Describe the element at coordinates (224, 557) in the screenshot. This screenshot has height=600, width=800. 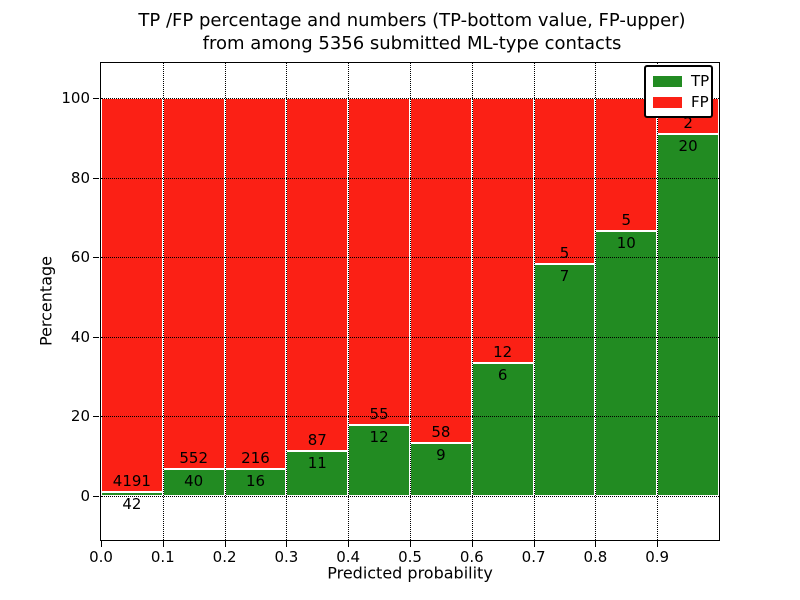
I see `x-tick-label-0.2: 0.2` at that location.